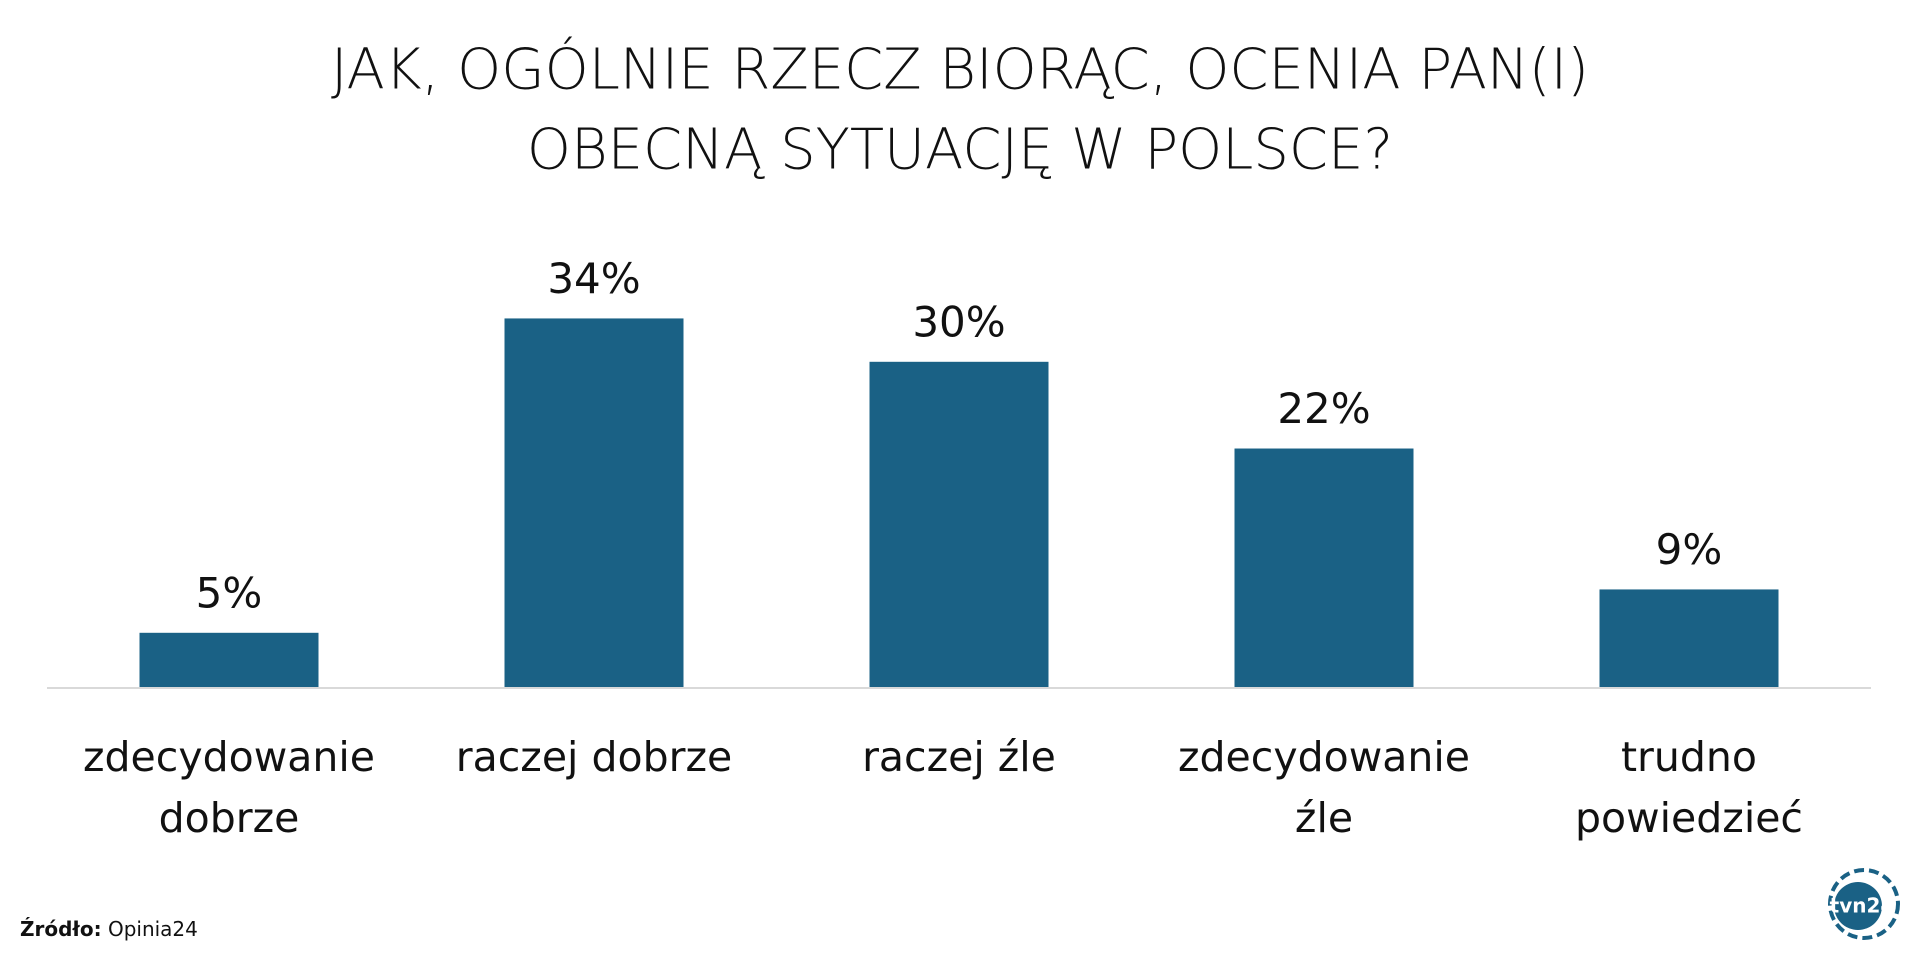 This screenshot has width=1920, height=959. I want to click on source: Źródło: Opinia24, so click(109, 929).